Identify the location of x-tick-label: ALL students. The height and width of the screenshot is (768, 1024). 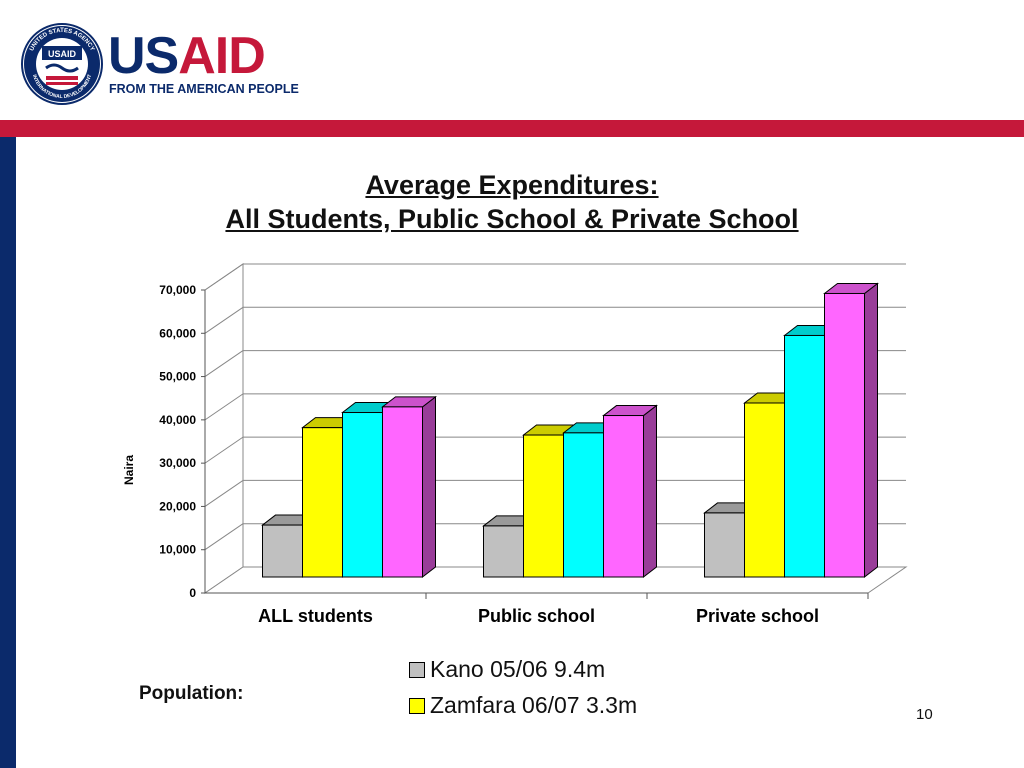
(315, 616).